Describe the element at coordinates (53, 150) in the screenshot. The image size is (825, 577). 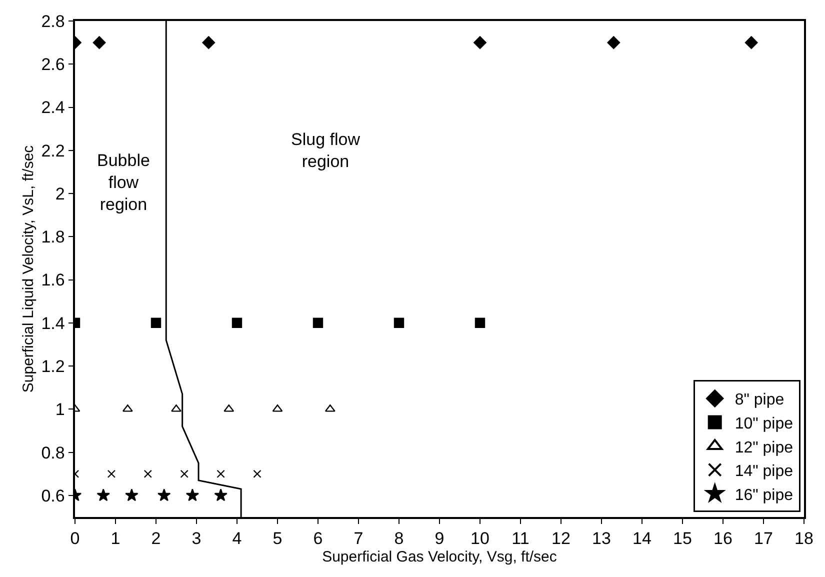
I see `y-tick-label: 2.2` at that location.